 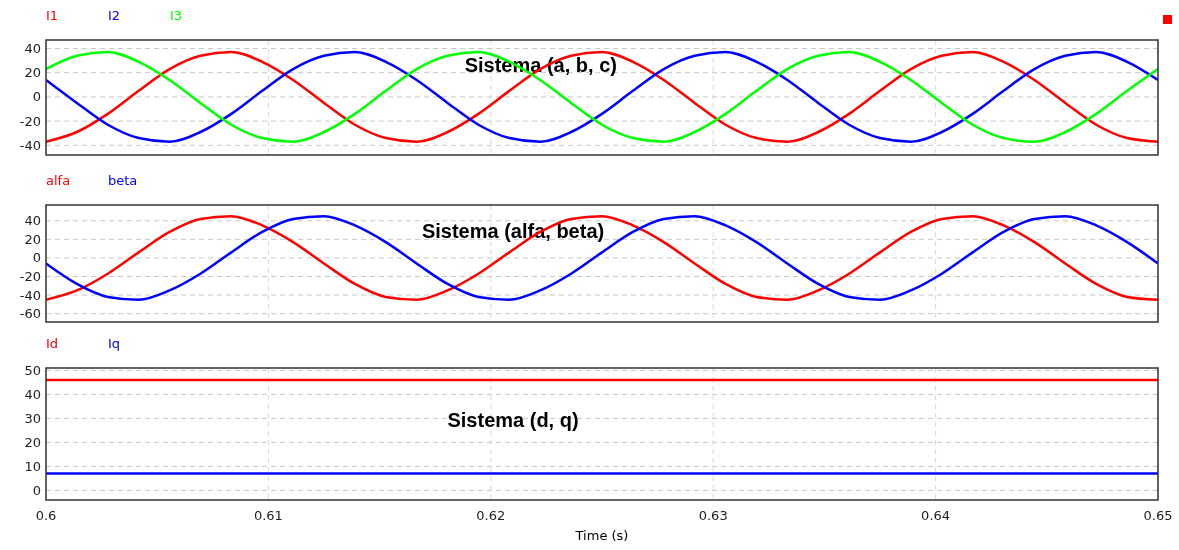 What do you see at coordinates (268, 515) in the screenshot?
I see `x-tick-label: 0.61` at bounding box center [268, 515].